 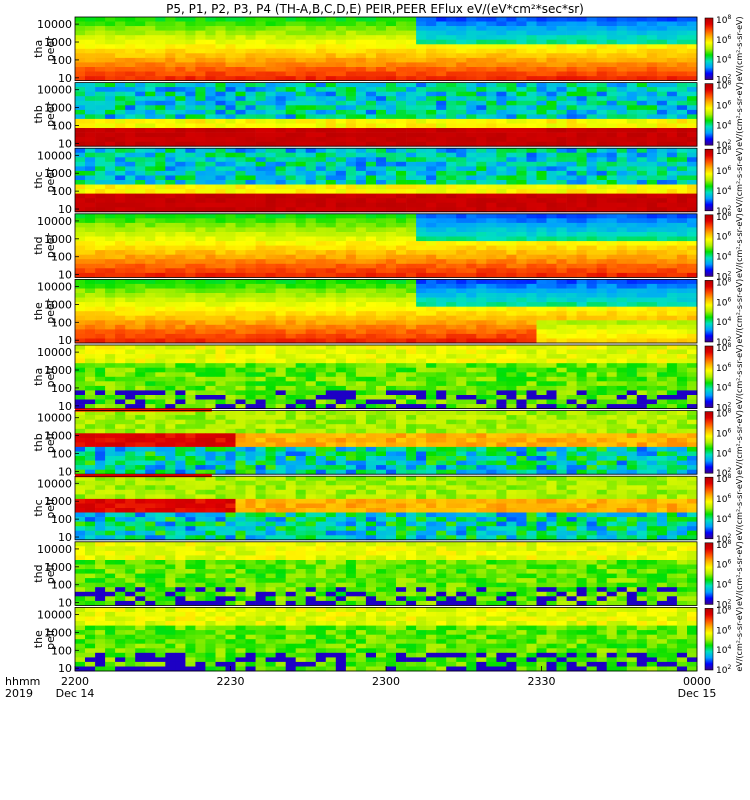 What do you see at coordinates (723, 151) in the screenshot?
I see `colorbar-tick-label: 108` at bounding box center [723, 151].